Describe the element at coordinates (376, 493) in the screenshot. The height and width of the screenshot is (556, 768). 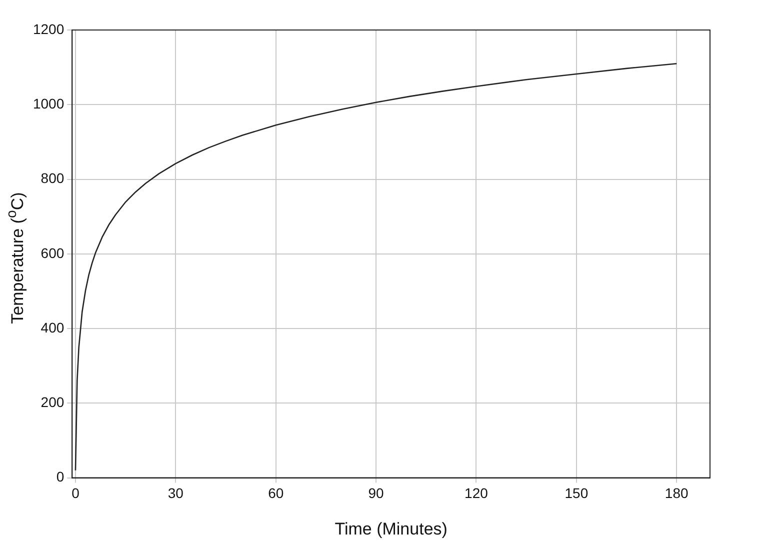
I see `x-tick-label: 90` at that location.